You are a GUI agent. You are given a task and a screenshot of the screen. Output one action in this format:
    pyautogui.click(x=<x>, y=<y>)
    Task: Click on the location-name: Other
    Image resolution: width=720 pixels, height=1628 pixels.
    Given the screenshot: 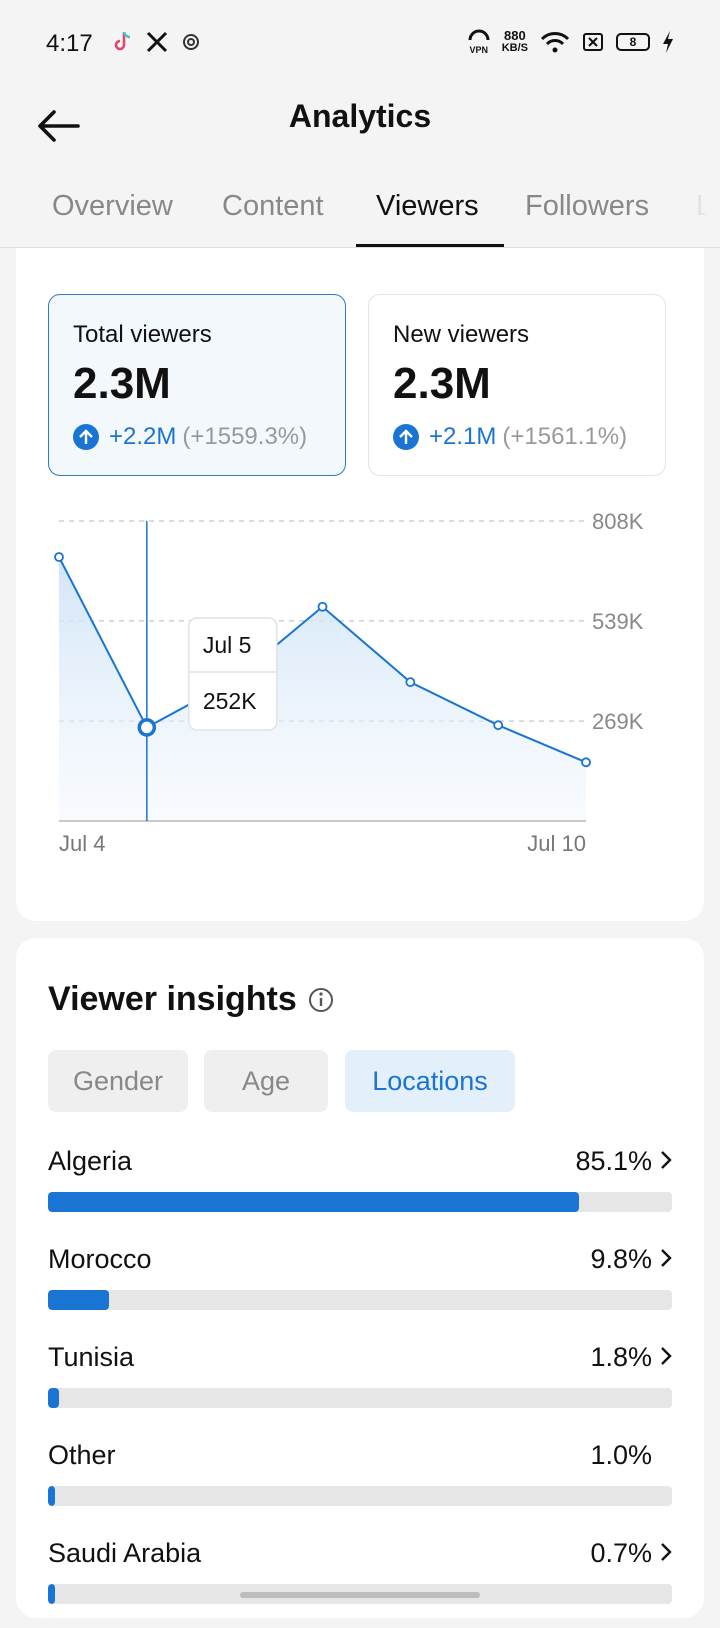 What is the action you would take?
    pyautogui.click(x=82, y=1455)
    